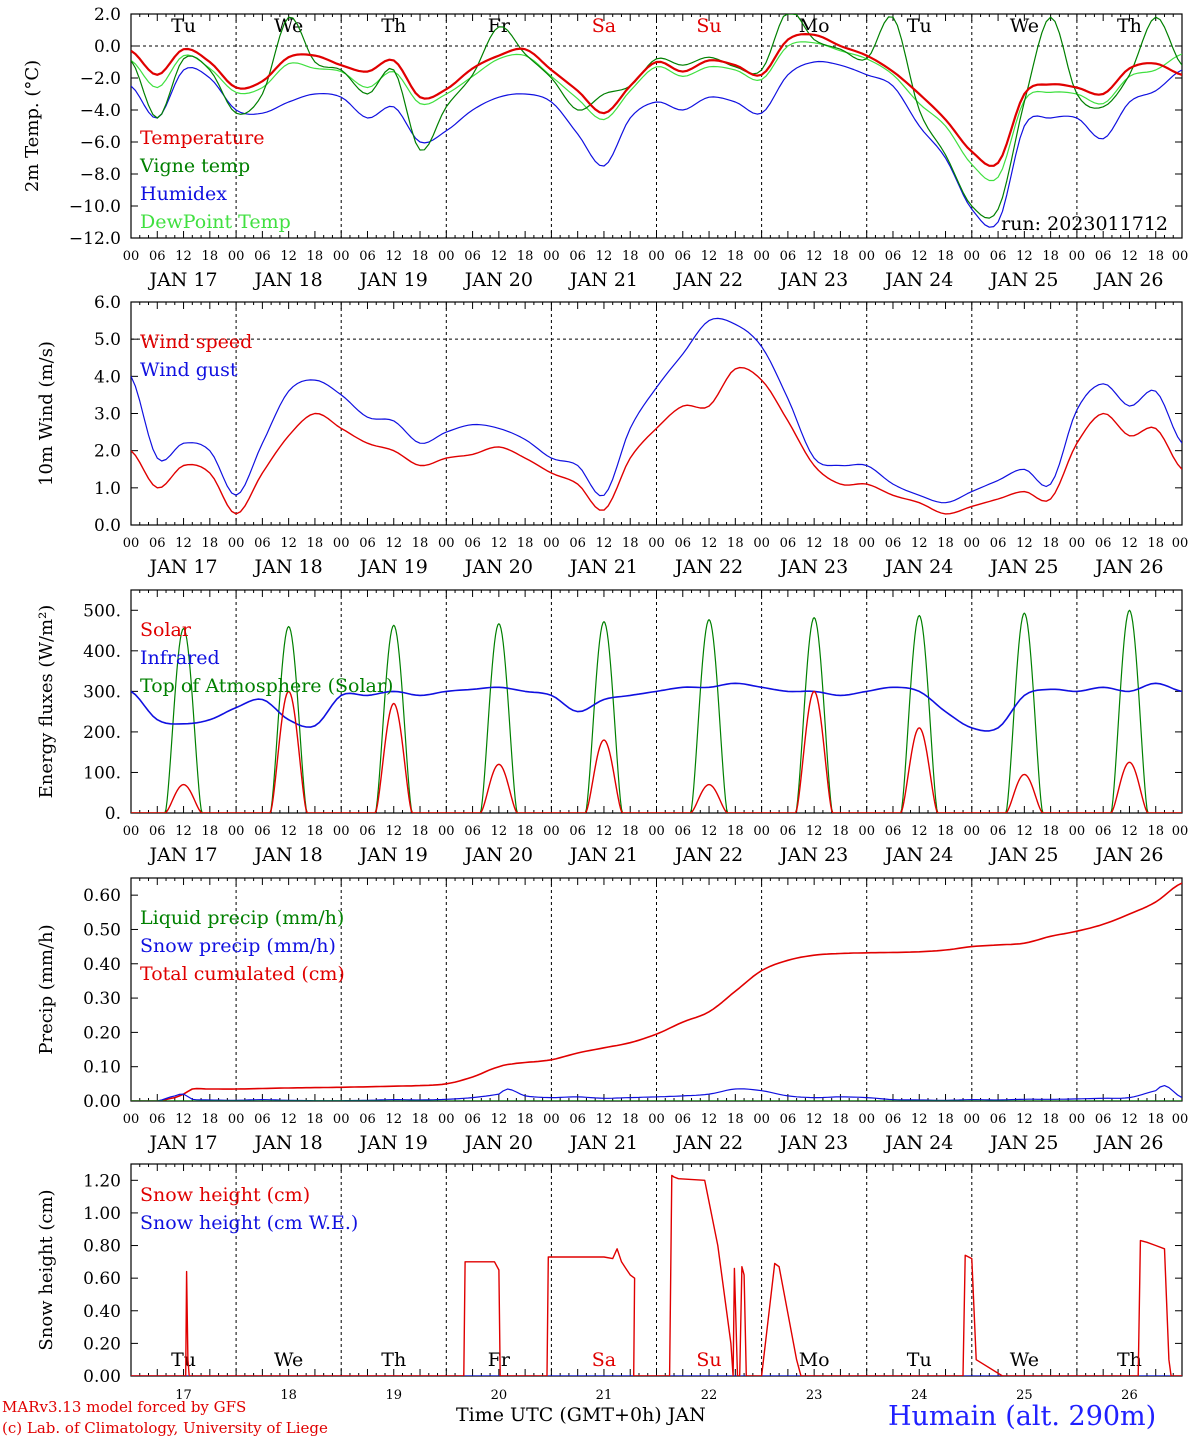 The width and height of the screenshot is (1194, 1445). Describe the element at coordinates (814, 1395) in the screenshot. I see `day-number-label: 23` at that location.